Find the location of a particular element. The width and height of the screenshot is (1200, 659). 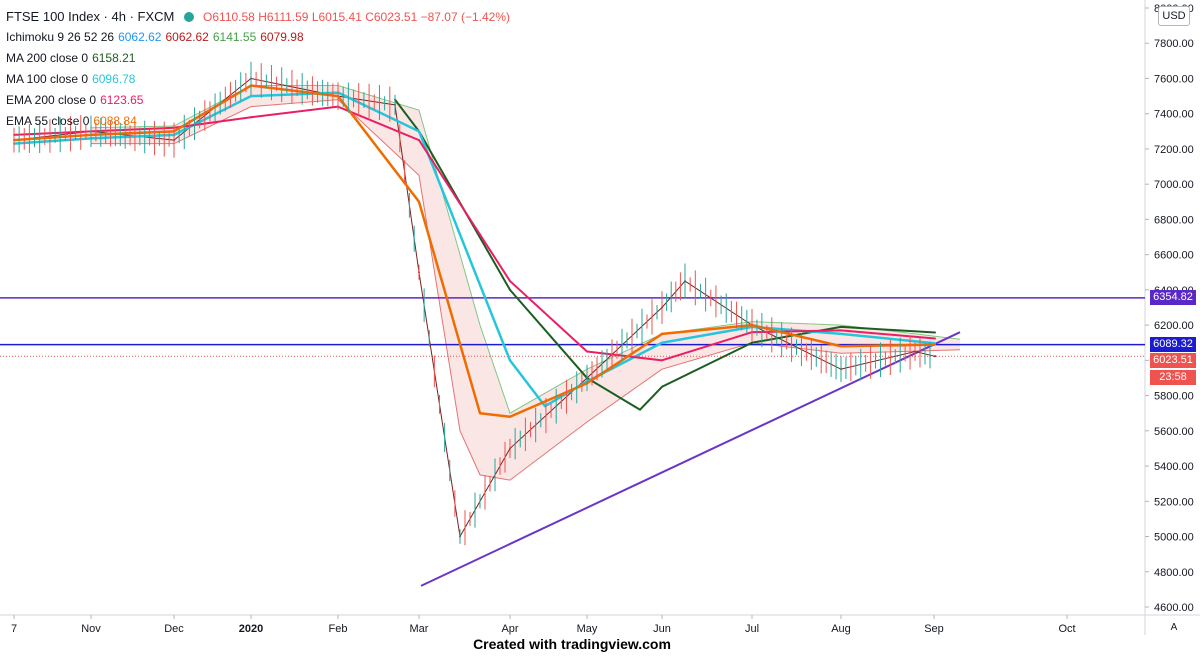

x-tick-label: Jun is located at coordinates (662, 629).